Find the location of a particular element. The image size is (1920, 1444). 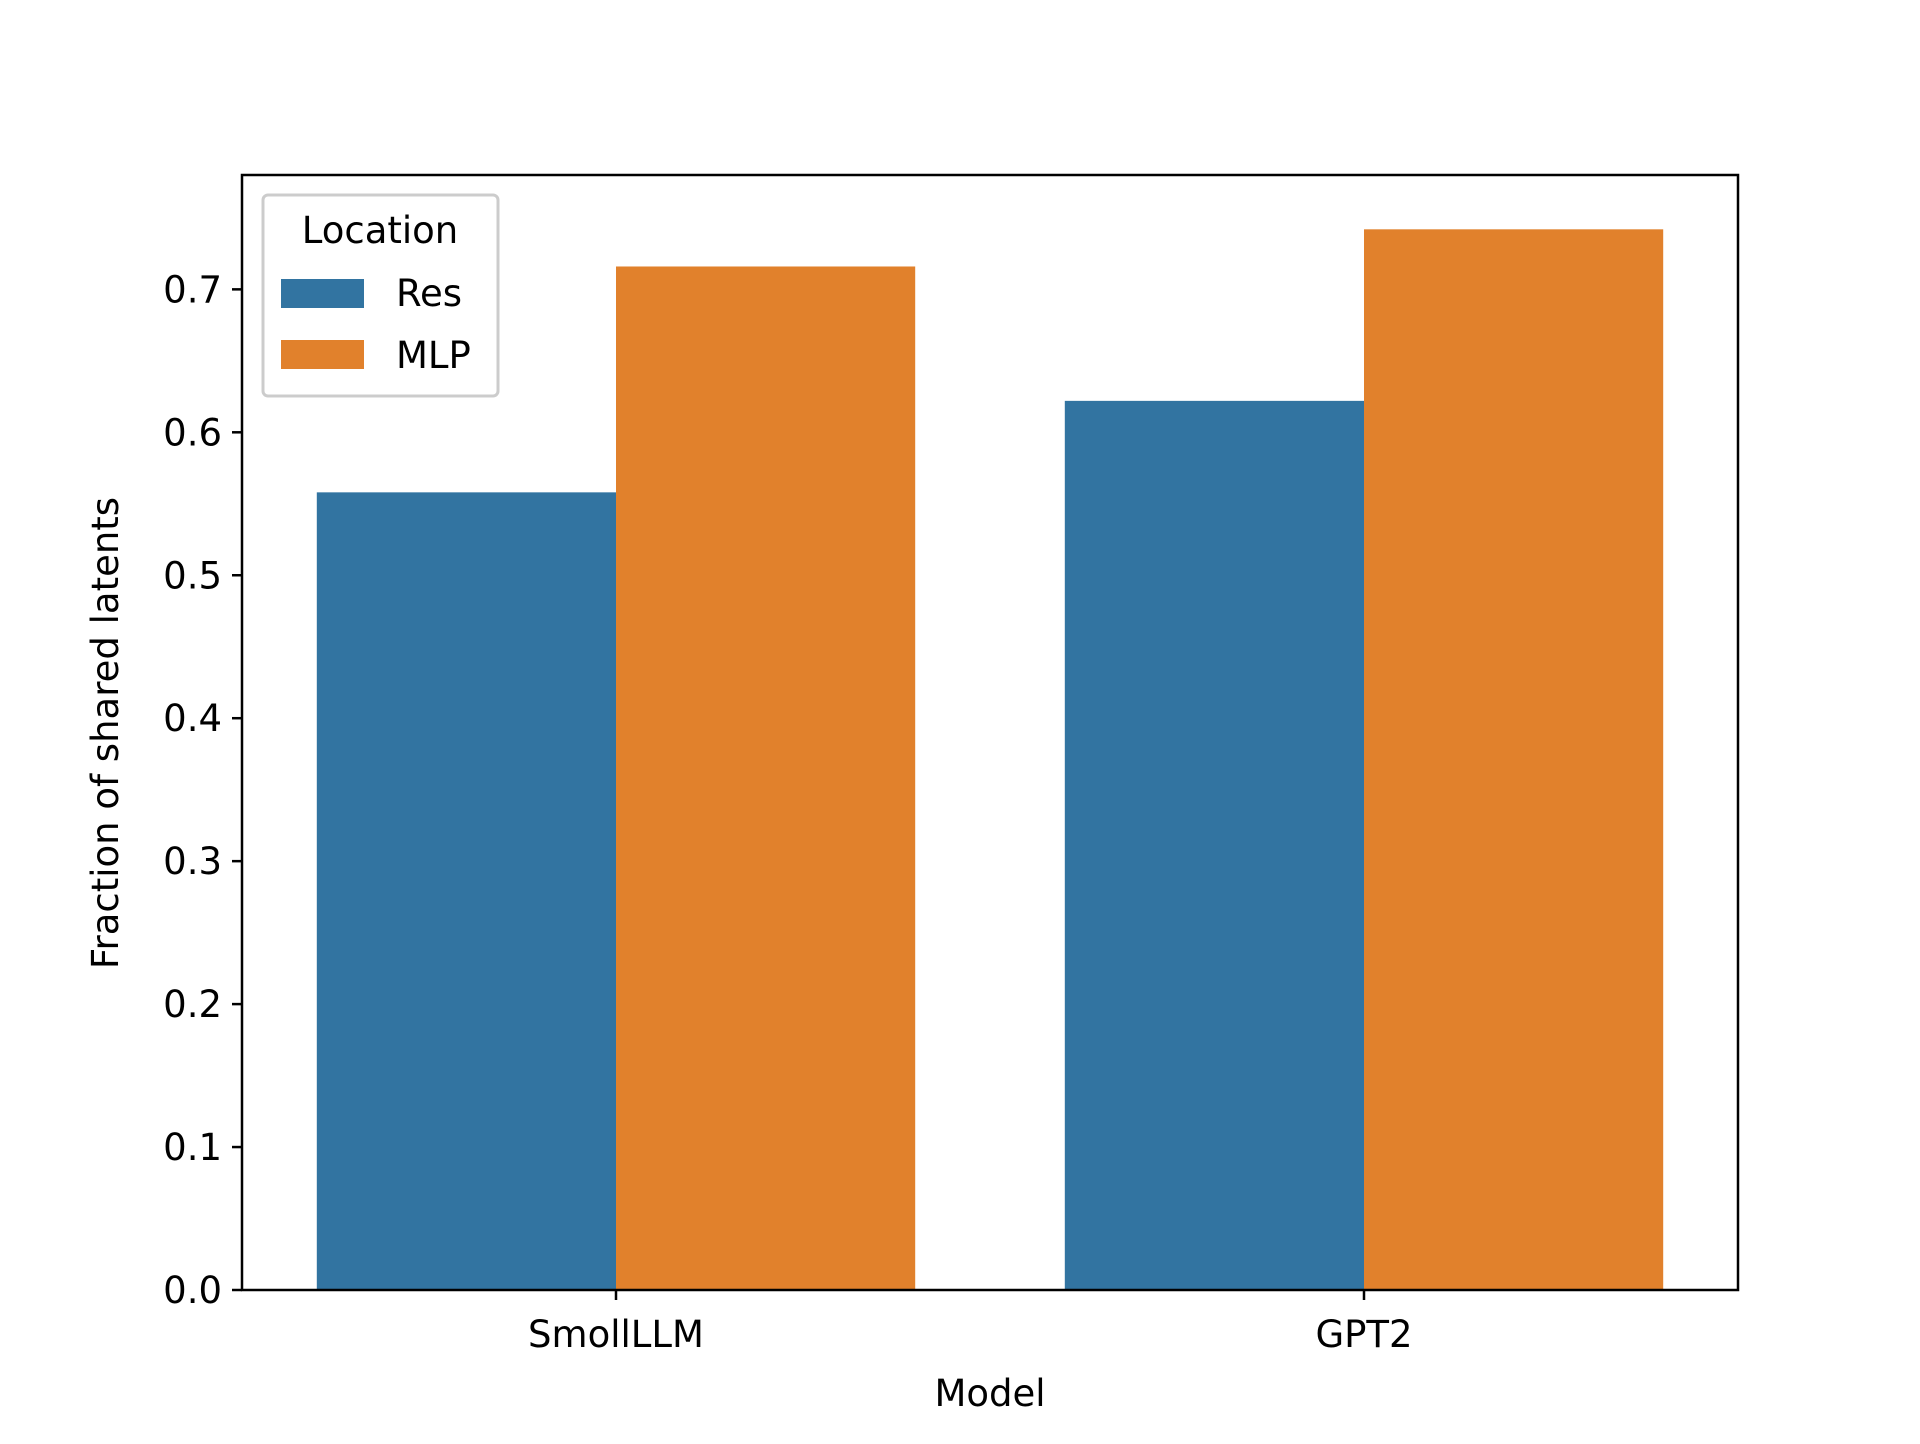

legend: Location Res MLP is located at coordinates (380, 295).